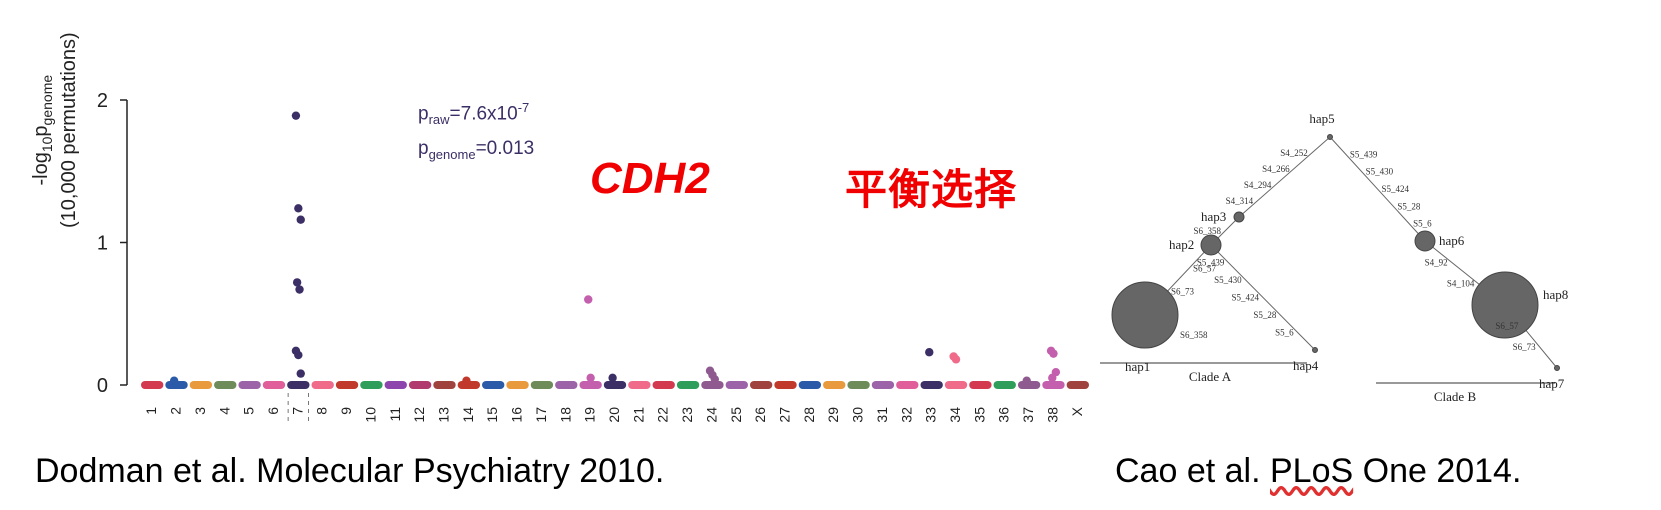 The image size is (1661, 510). What do you see at coordinates (322, 411) in the screenshot?
I see `x-tick-label: 8` at bounding box center [322, 411].